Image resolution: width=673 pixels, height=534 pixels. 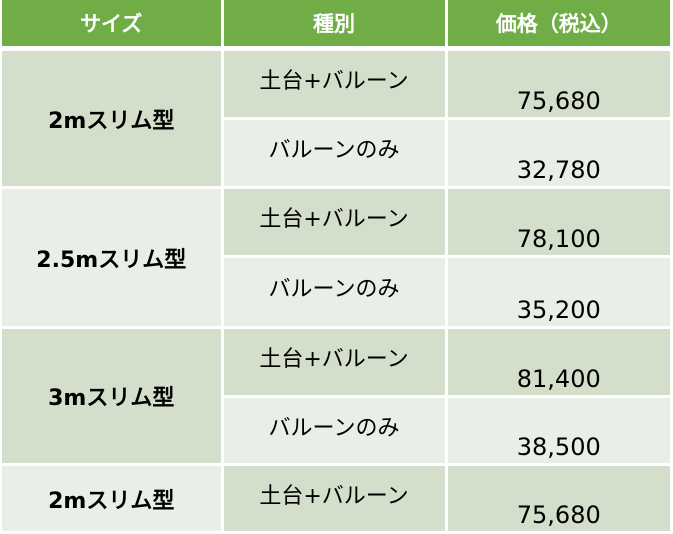 What do you see at coordinates (558, 292) in the screenshot?
I see `price-cell: 35,200` at bounding box center [558, 292].